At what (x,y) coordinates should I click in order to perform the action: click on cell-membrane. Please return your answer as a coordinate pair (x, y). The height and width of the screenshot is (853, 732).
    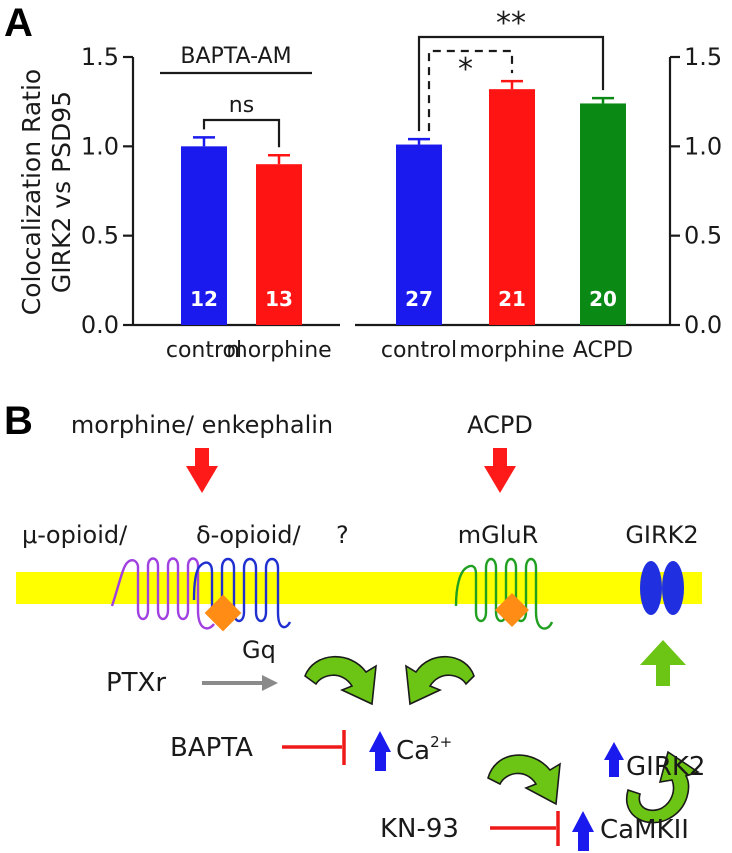
    Looking at the image, I should click on (359, 588).